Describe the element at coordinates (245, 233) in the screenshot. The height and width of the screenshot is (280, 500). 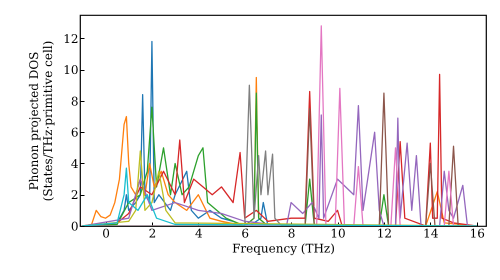
I see `x-tick-label: 6` at that location.